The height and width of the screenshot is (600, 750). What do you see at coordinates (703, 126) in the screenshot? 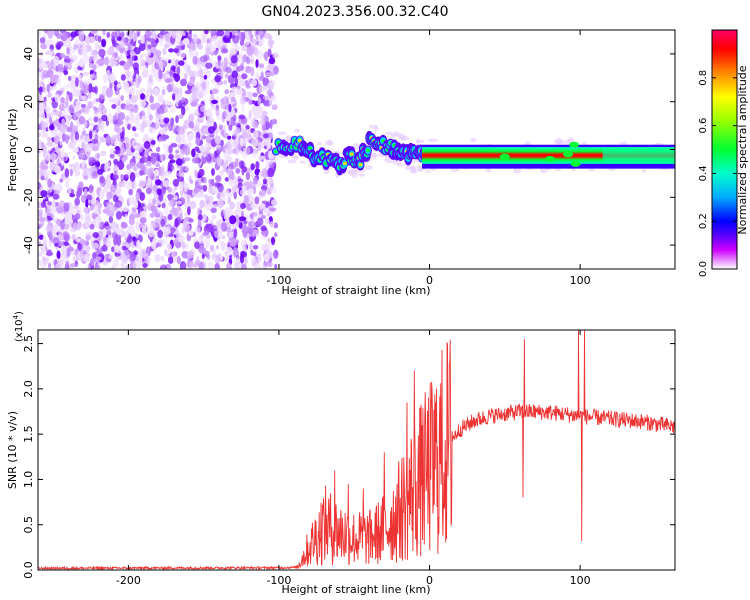
I see `colorbar-tick-label-3: 0.6` at bounding box center [703, 126].